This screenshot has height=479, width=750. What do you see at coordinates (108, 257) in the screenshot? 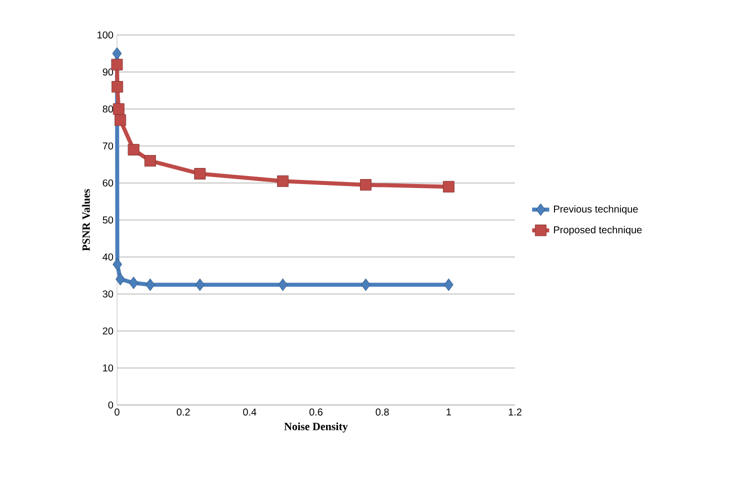
I see `y-tick-label: 40` at bounding box center [108, 257].